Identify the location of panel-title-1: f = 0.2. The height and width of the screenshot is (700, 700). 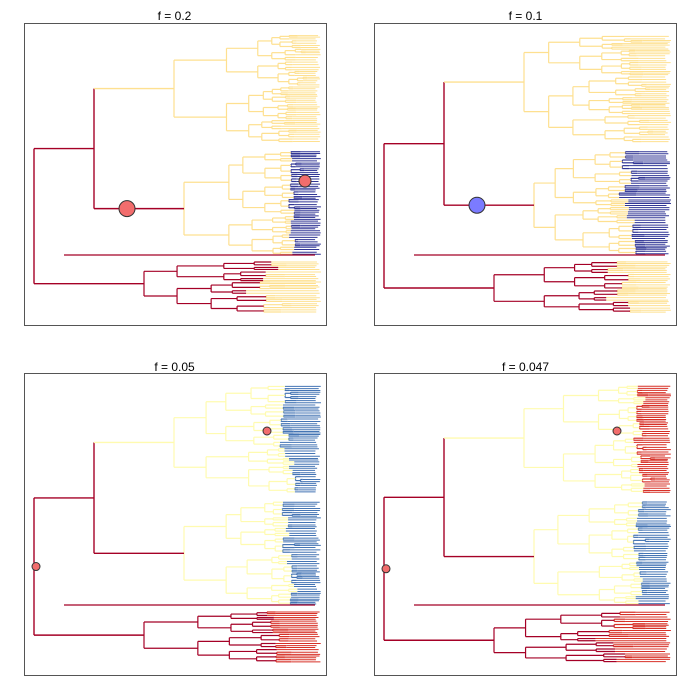
(174, 16).